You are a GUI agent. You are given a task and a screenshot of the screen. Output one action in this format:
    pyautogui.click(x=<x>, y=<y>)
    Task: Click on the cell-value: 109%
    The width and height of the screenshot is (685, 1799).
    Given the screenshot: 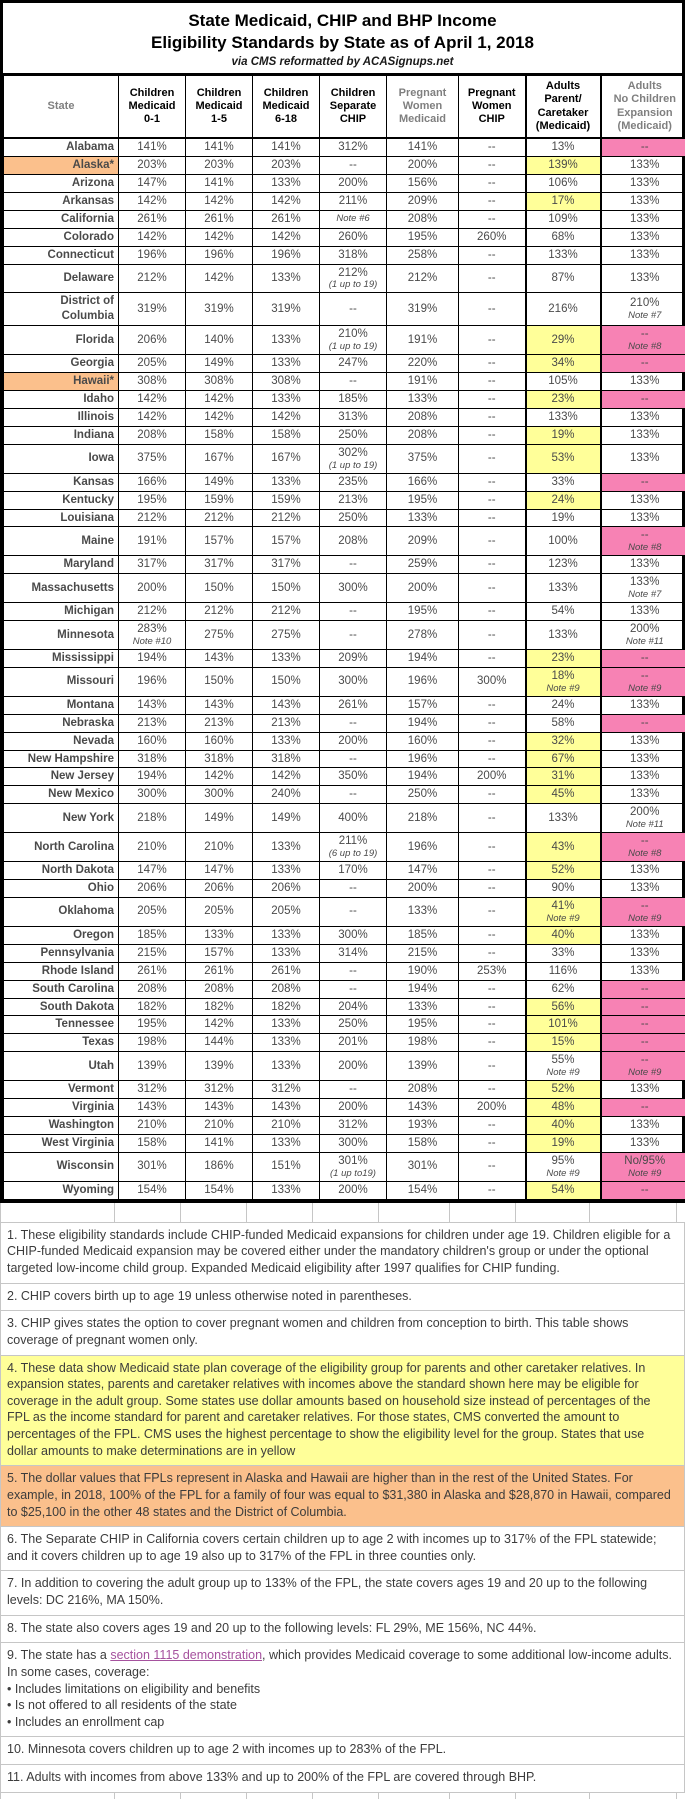 What is the action you would take?
    pyautogui.click(x=563, y=219)
    